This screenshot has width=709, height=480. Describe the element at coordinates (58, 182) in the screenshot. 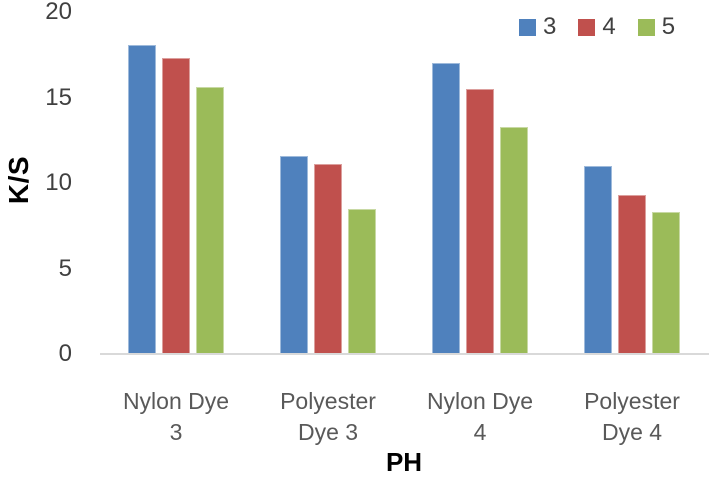

I see `y-tick-label: 10` at that location.